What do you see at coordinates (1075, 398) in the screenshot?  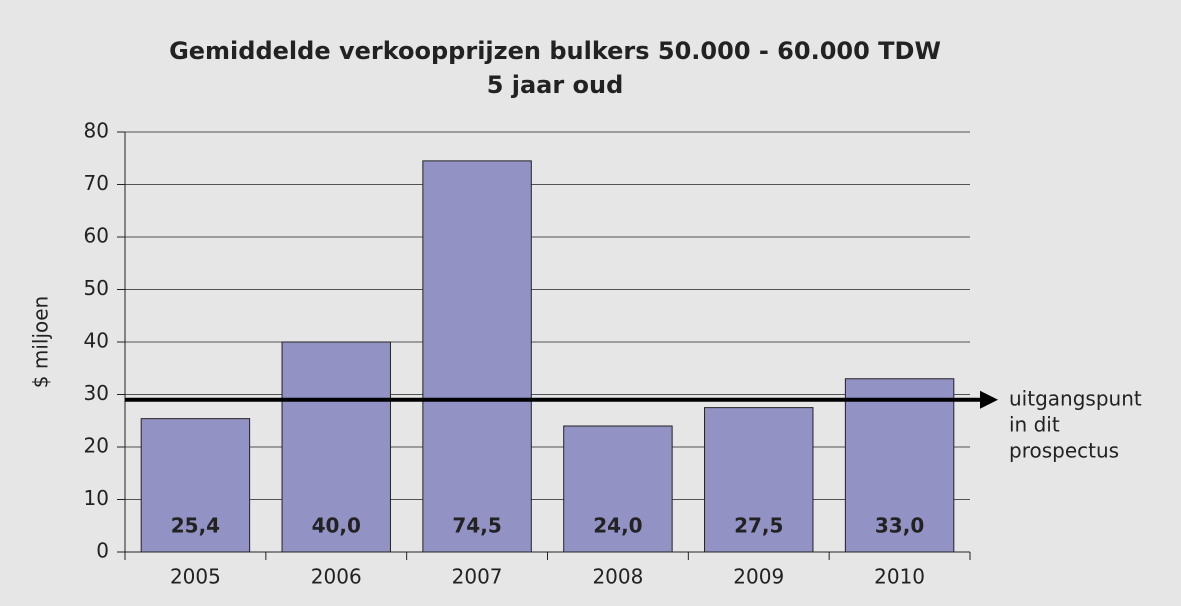 I see `annotation: uitgangspunt` at bounding box center [1075, 398].